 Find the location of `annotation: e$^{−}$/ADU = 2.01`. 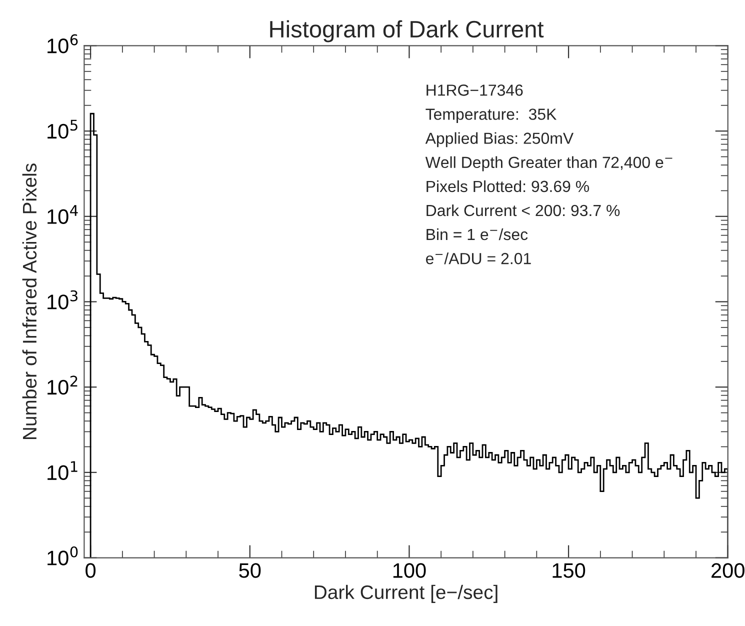

annotation: e$^{−}$/ADU = 2.01 is located at coordinates (478, 258).